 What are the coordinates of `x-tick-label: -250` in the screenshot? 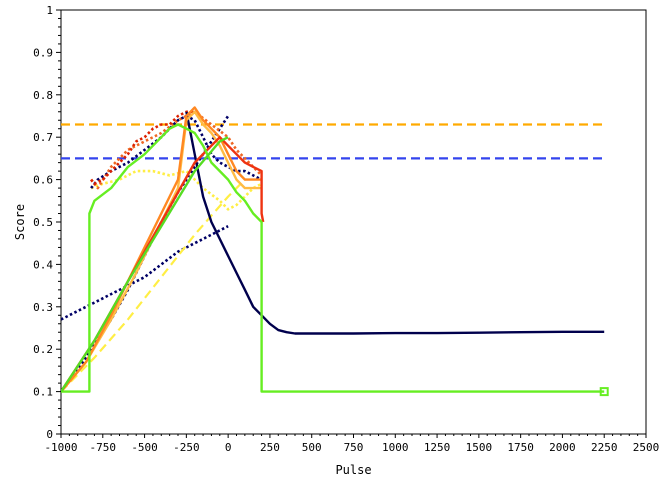 It's located at (186, 447).